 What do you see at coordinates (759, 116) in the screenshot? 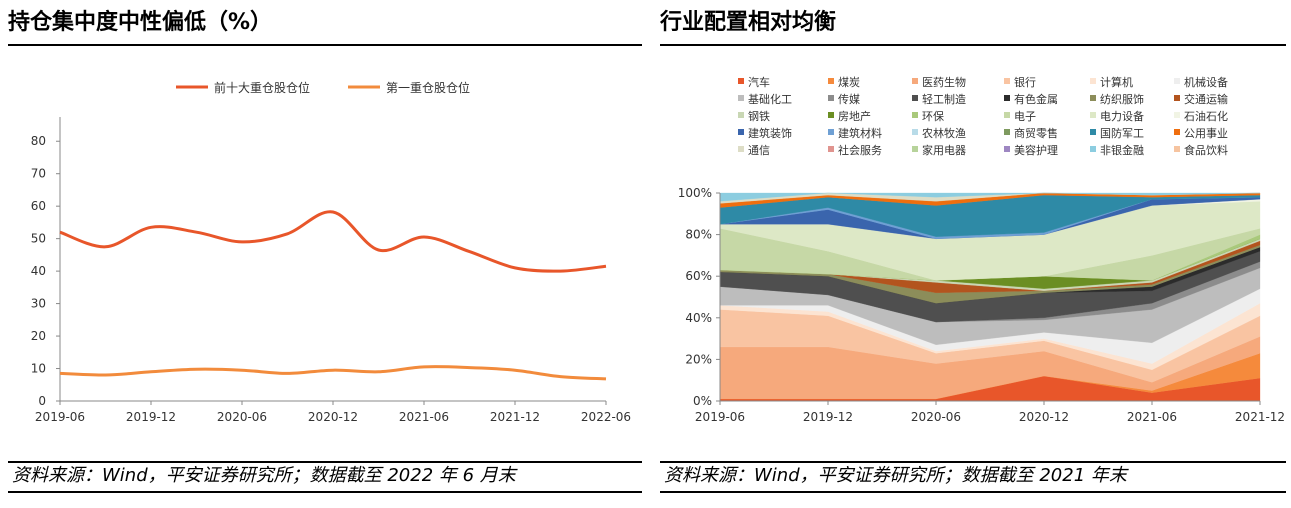
I see `legend-label-13: 钢铁` at bounding box center [759, 116].